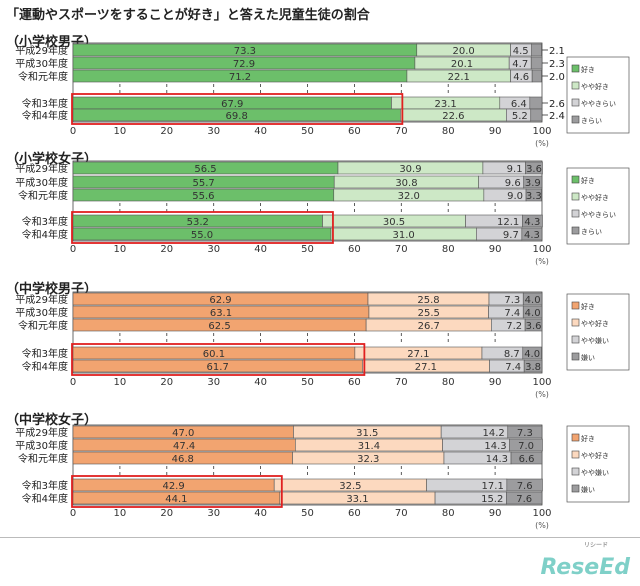 The image size is (640, 586). Describe the element at coordinates (534, 169) in the screenshot. I see `data-label: 3.6` at that location.